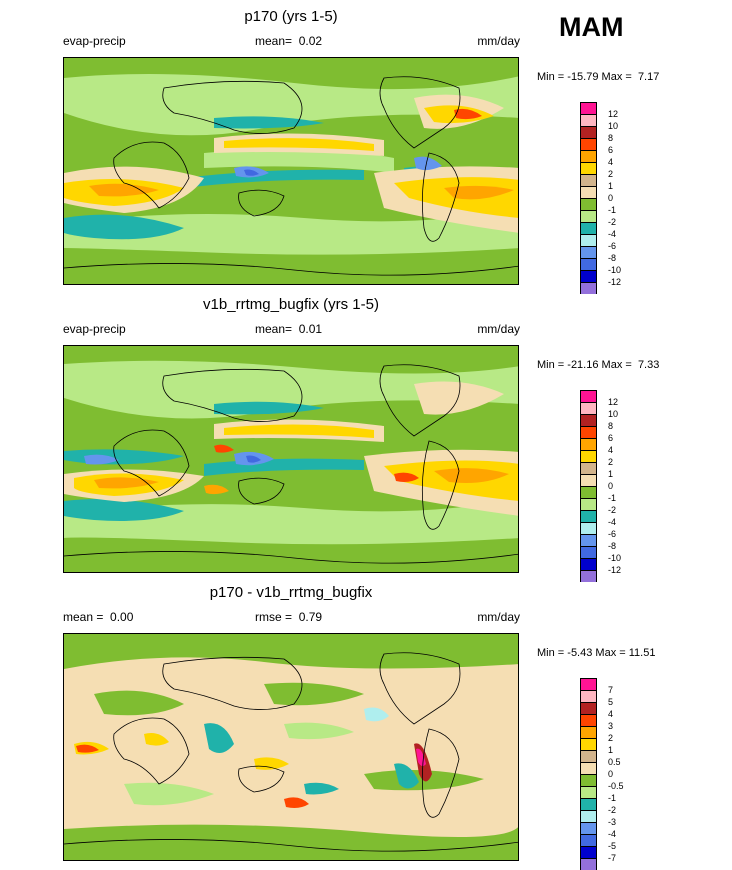 The width and height of the screenshot is (732, 870). What do you see at coordinates (612, 858) in the screenshot?
I see `legend-tick-label: -7` at bounding box center [612, 858].